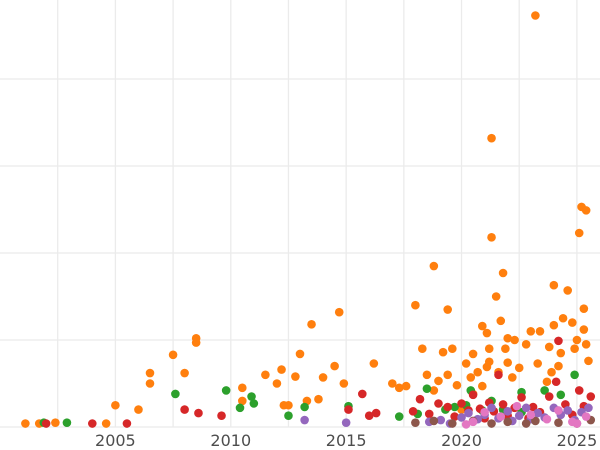 This screenshot has height=450, width=600. Describe the element at coordinates (461, 440) in the screenshot. I see `x-tick-label: 2020` at that location.